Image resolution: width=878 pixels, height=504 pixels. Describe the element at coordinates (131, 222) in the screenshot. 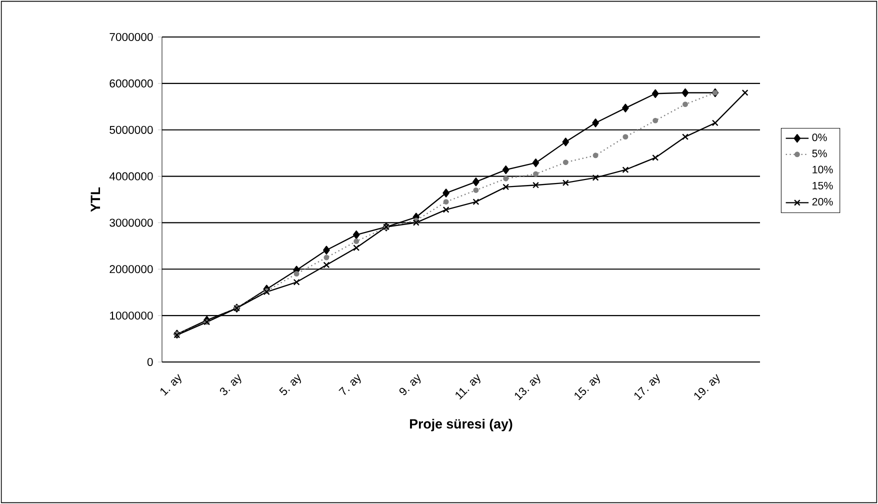

I see `y-tick-label: 3000000` at that location.